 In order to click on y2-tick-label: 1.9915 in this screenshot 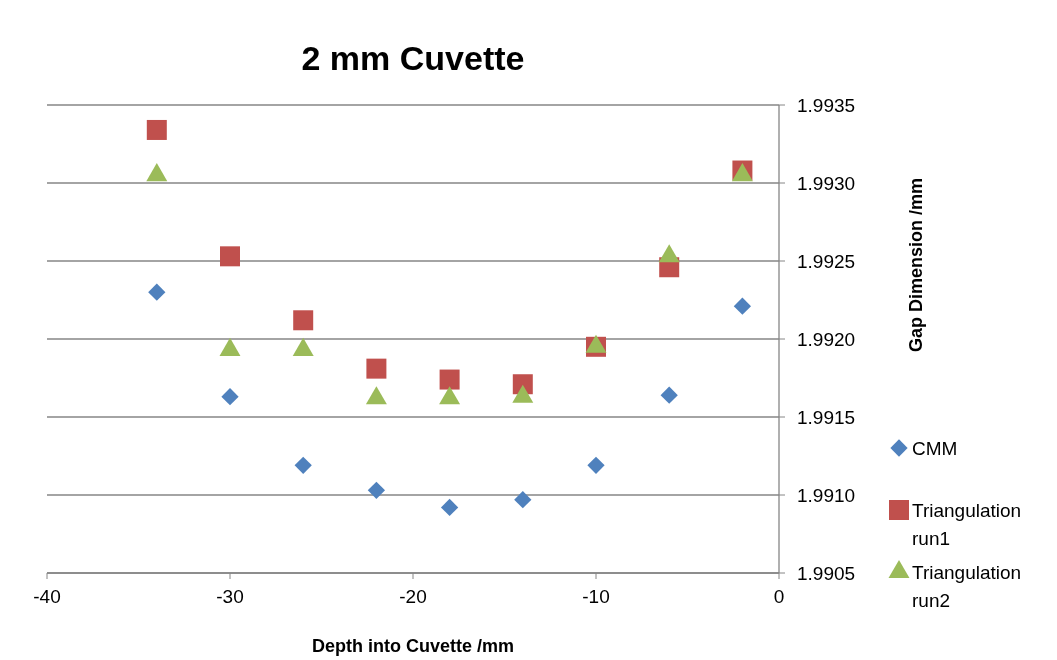, I will do `click(826, 417)`.